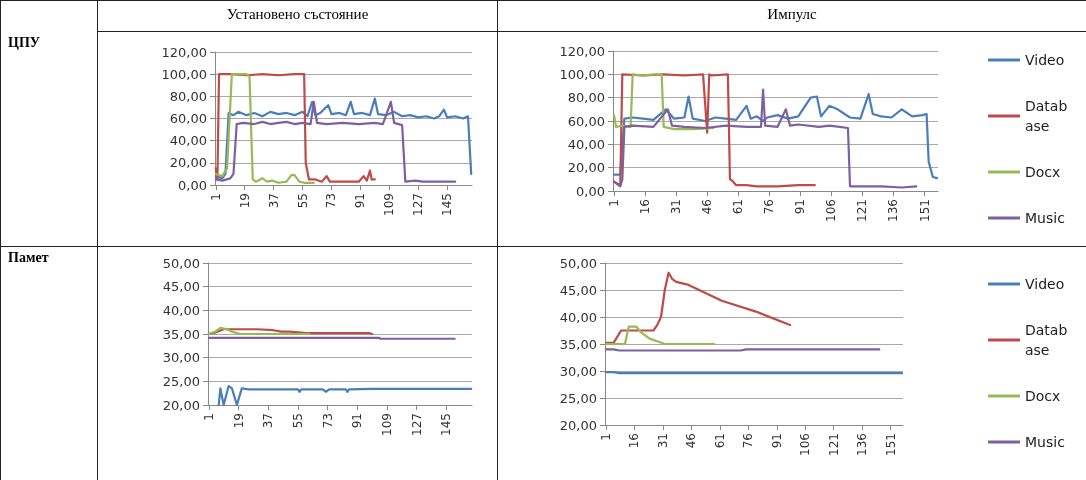  What do you see at coordinates (24, 43) in the screenshot?
I see `y-axis-title: ЦПУ` at bounding box center [24, 43].